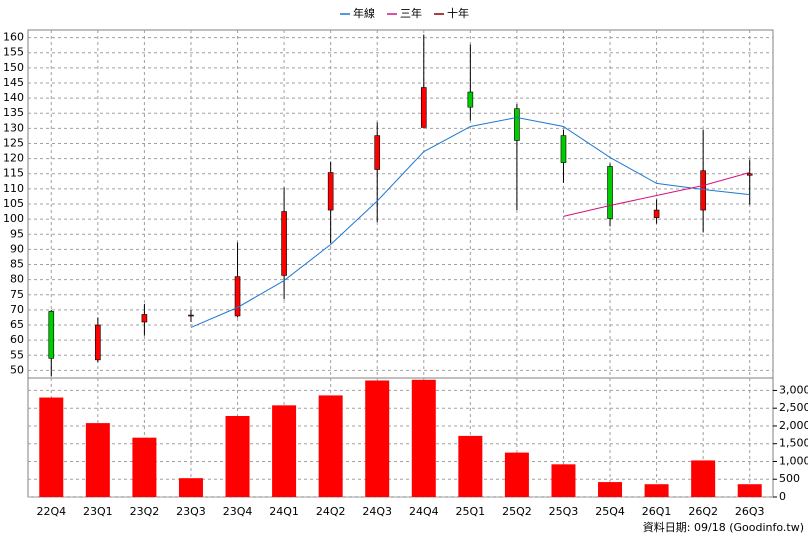  I want to click on y-tick-label: 115, so click(13, 173).